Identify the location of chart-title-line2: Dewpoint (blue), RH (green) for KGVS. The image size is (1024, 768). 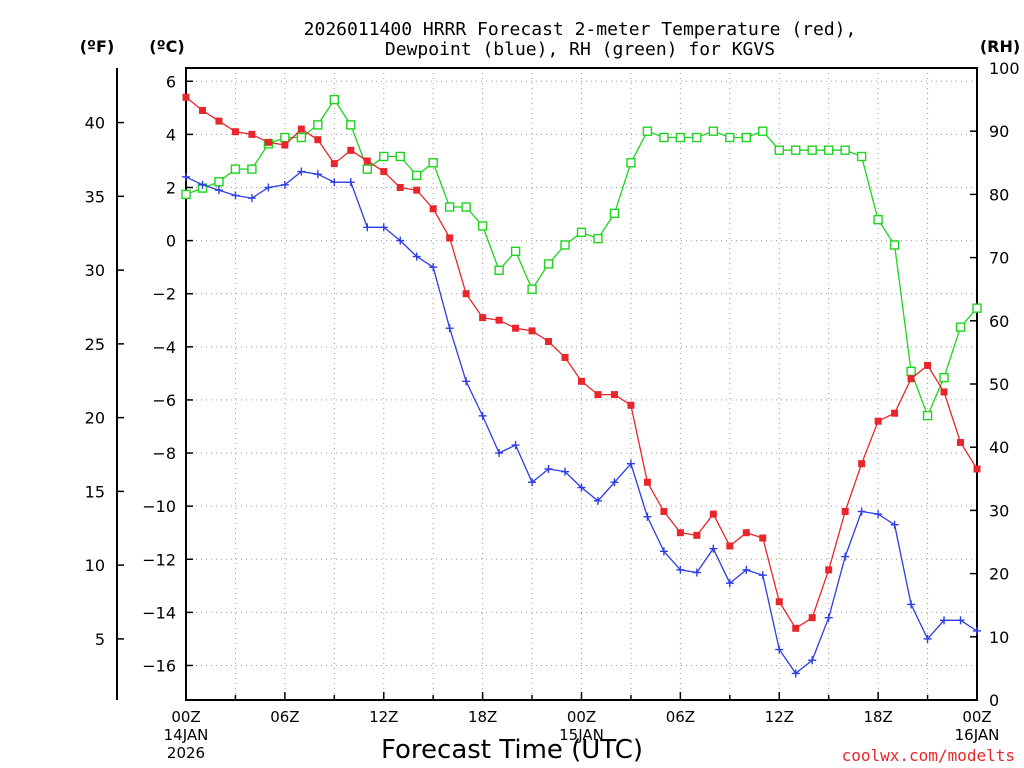
(580, 49).